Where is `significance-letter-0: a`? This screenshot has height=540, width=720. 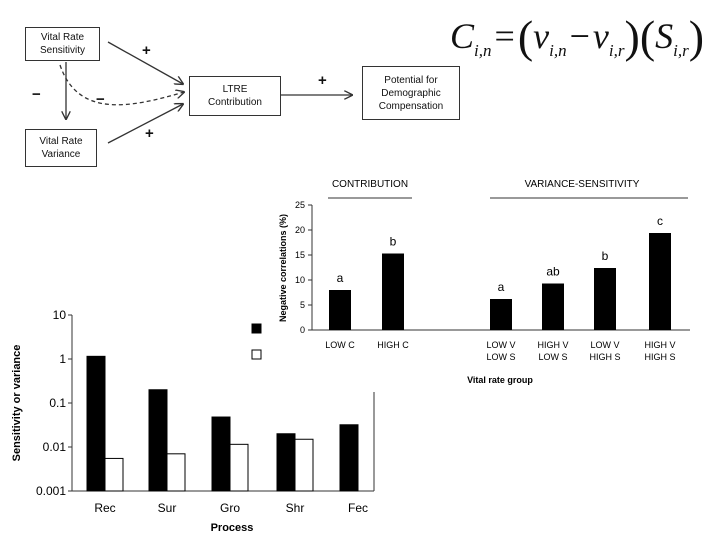
significance-letter-0: a is located at coordinates (340, 278).